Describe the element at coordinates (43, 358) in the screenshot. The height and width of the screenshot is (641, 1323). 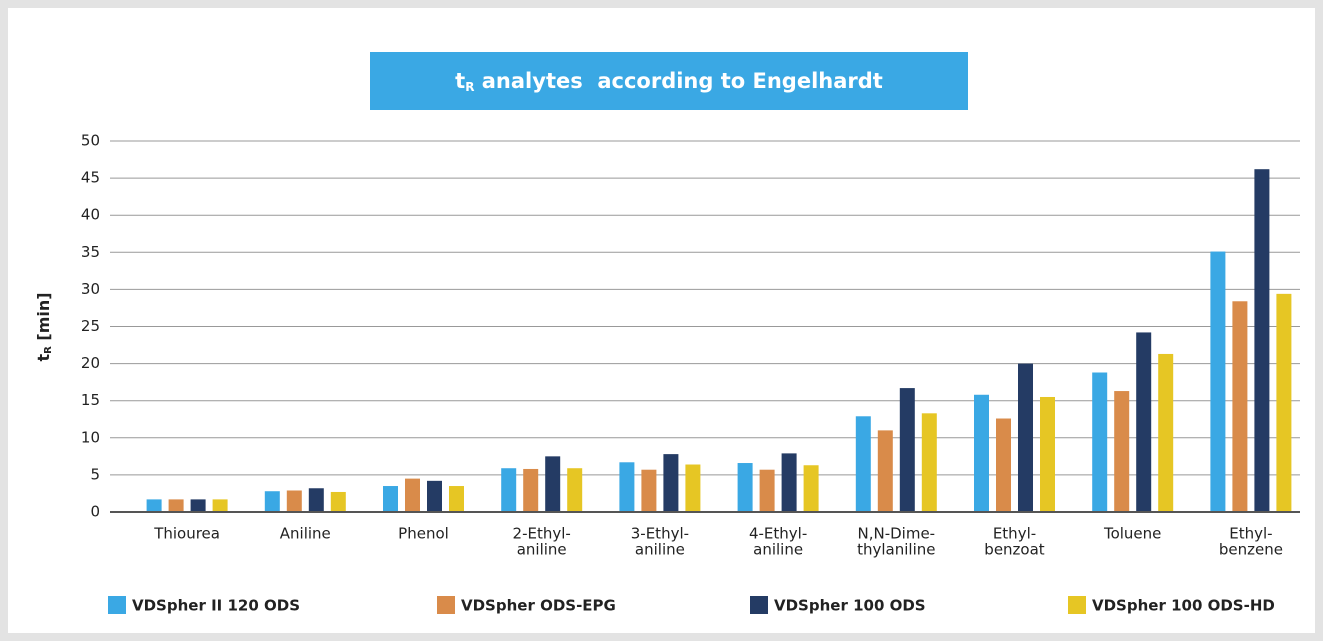
I see `ylabel-t: t` at that location.